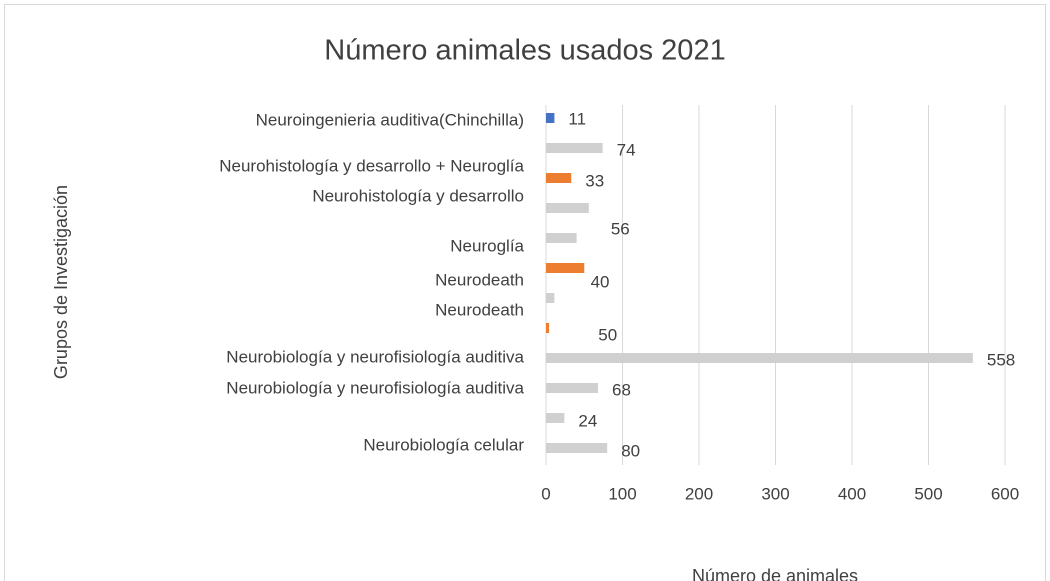 Image resolution: width=1050 pixels, height=581 pixels. I want to click on data-label: 24, so click(587, 420).